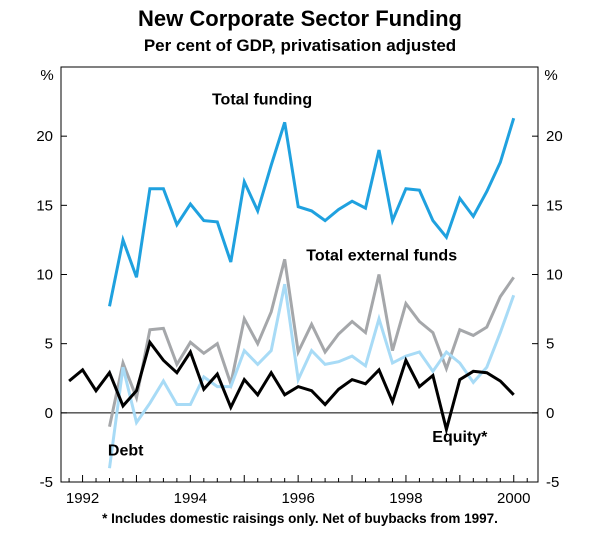  What do you see at coordinates (262, 99) in the screenshot?
I see `series-label-total-funding: Total funding` at bounding box center [262, 99].